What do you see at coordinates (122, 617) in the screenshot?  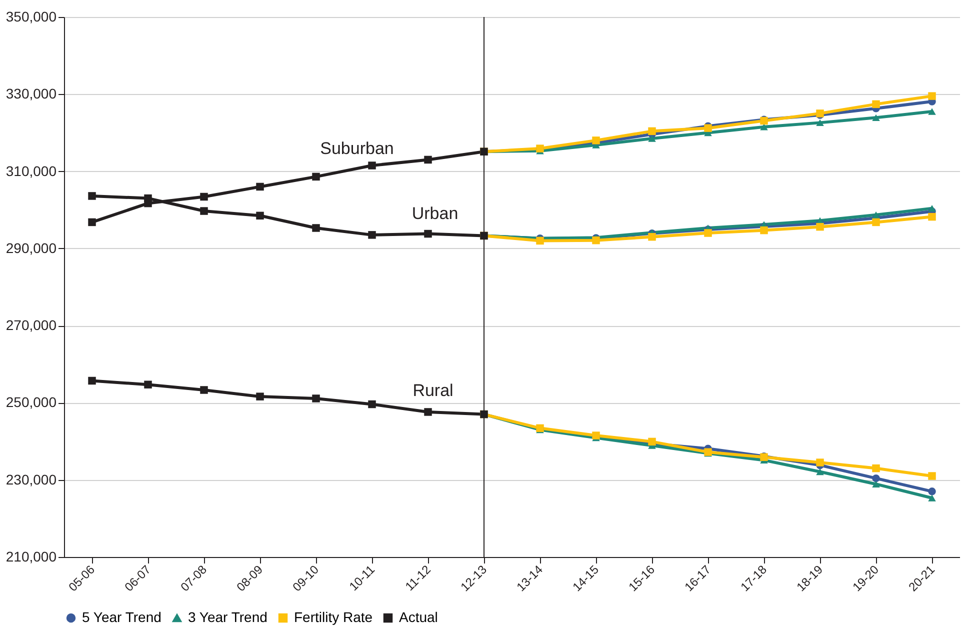 I see `legend-label: 5 Year Trend` at bounding box center [122, 617].